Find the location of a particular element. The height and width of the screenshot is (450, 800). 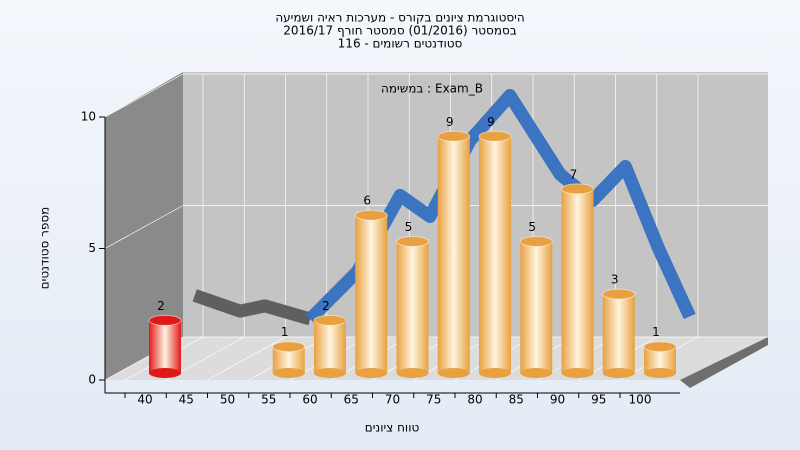

x-tick-label: 40 is located at coordinates (144, 400).